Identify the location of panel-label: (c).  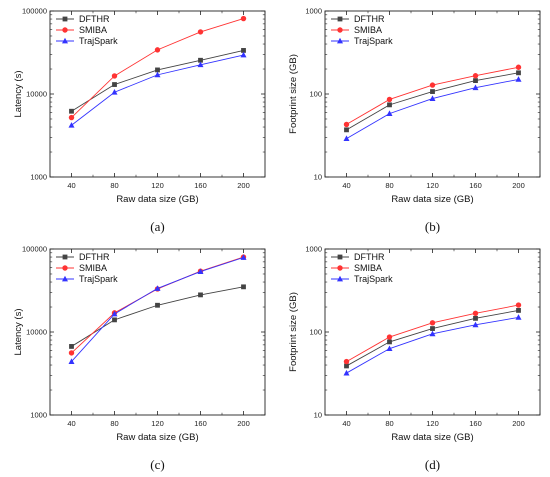
(157, 464).